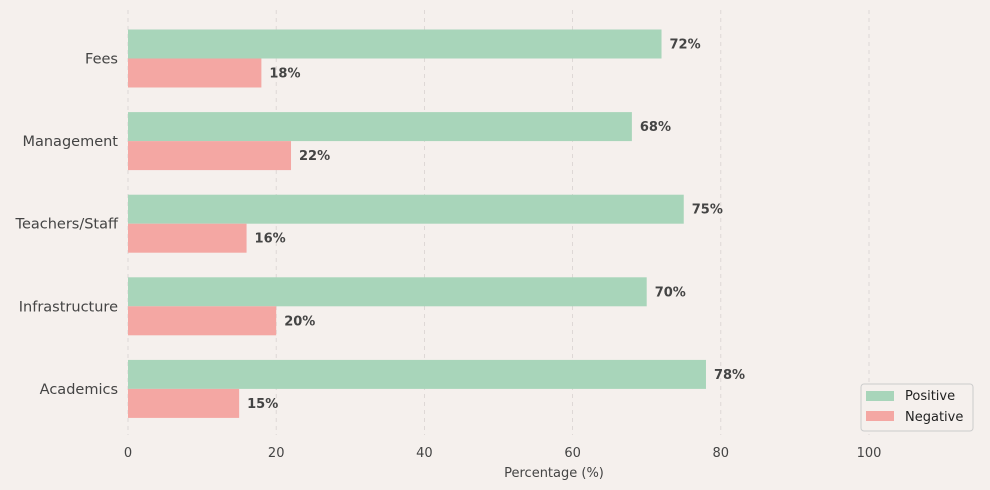 The image size is (990, 490). What do you see at coordinates (917, 407) in the screenshot?
I see `legend: Positive Negative` at bounding box center [917, 407].